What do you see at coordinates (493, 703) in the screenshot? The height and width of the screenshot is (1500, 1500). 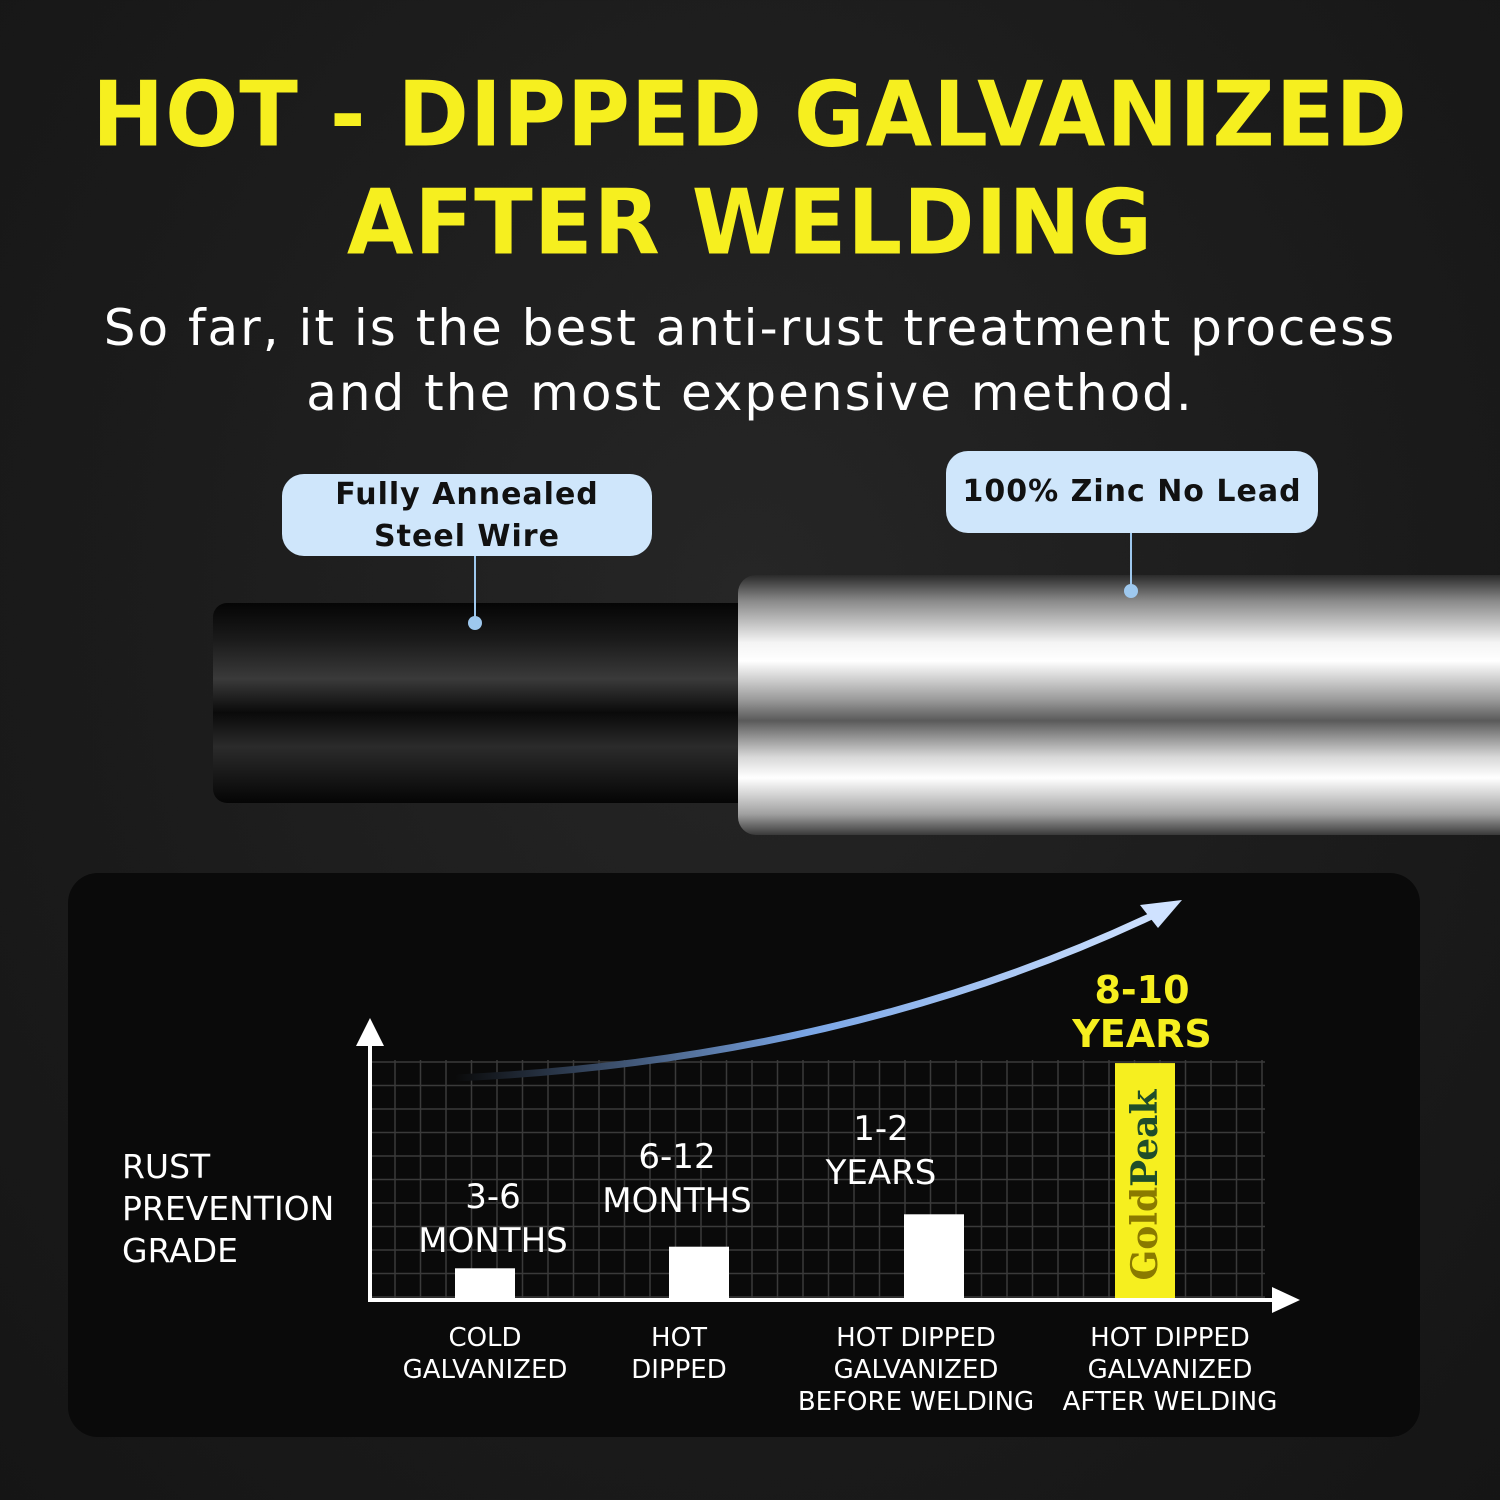 I see `steel-wire-core` at bounding box center [493, 703].